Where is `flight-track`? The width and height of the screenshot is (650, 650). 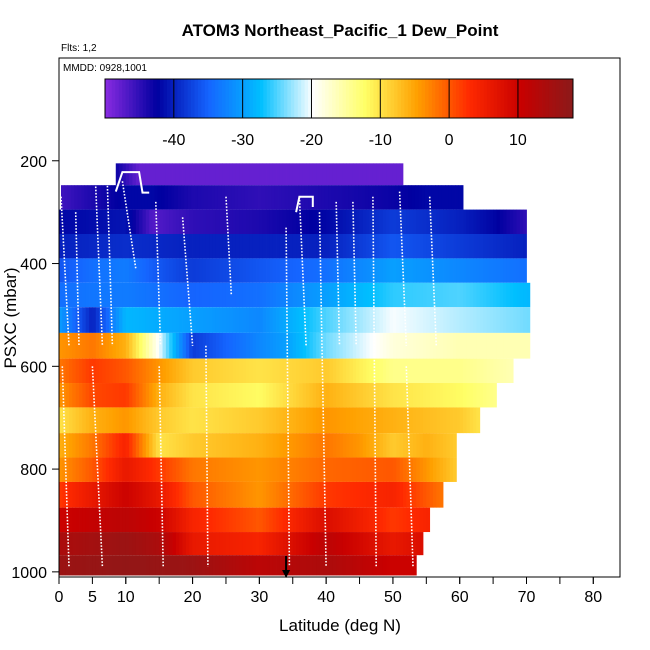 flight-track is located at coordinates (304, 204).